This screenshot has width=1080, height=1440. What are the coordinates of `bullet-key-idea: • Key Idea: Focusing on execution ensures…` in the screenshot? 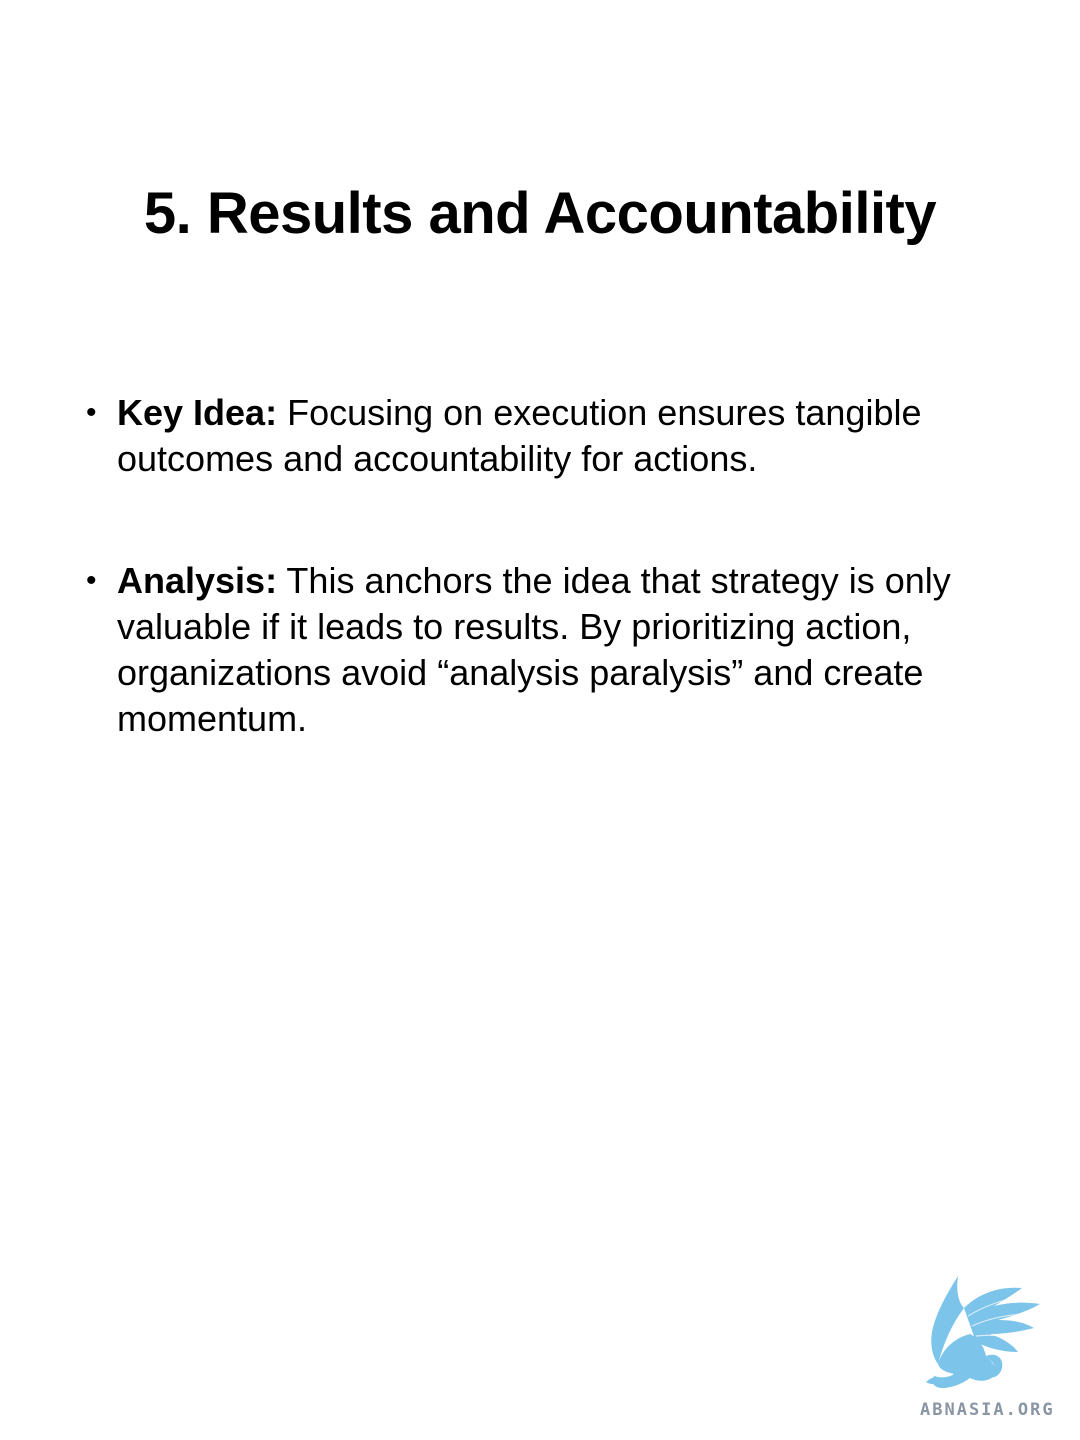 It's located at (536, 436).